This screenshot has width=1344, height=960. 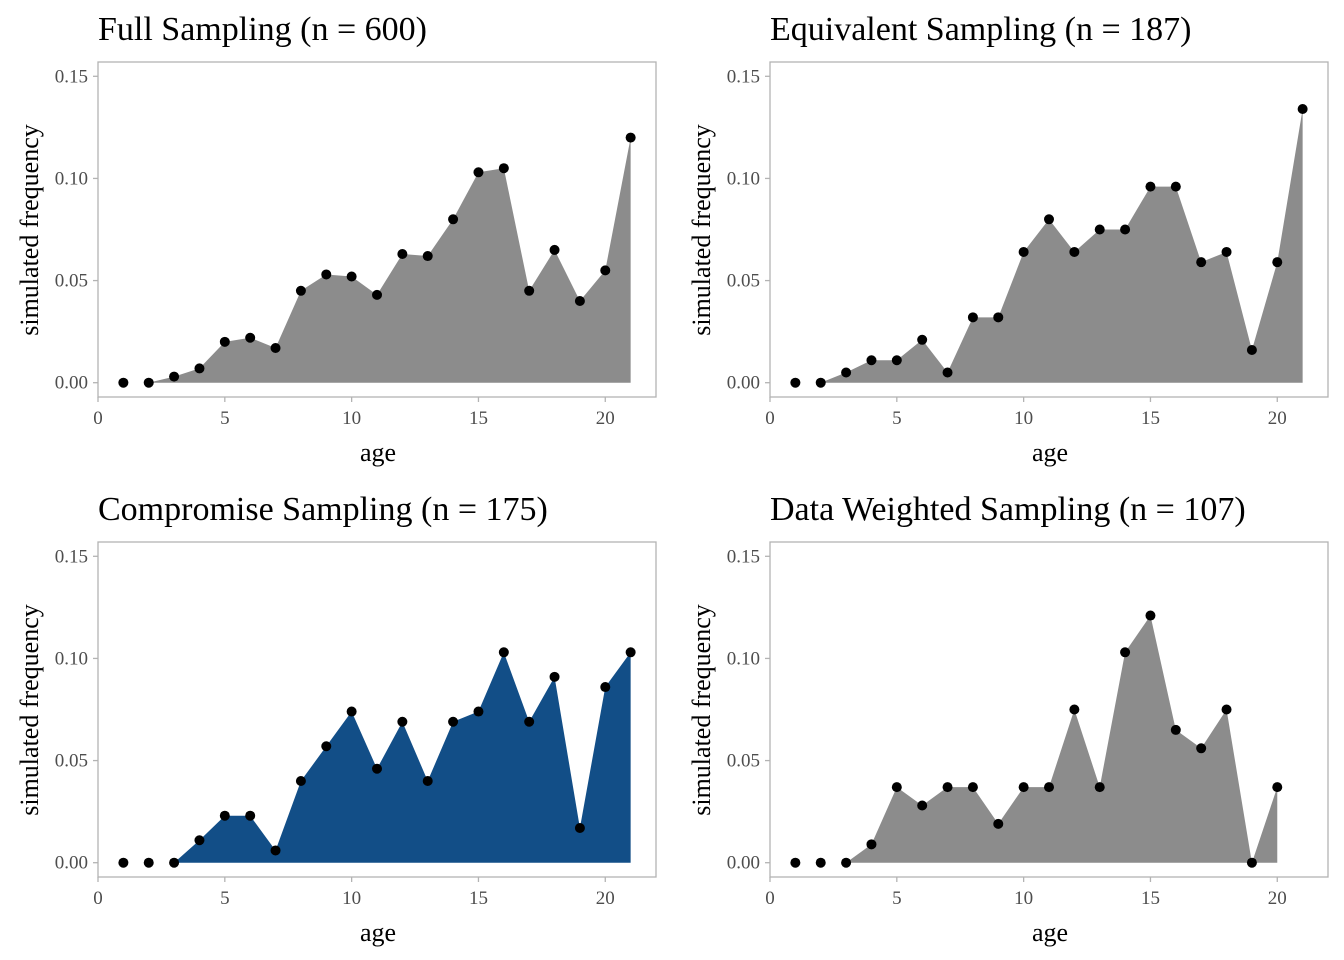 What do you see at coordinates (980, 29) in the screenshot?
I see `chart-title: Equivalent Sampling (n = 187)` at bounding box center [980, 29].